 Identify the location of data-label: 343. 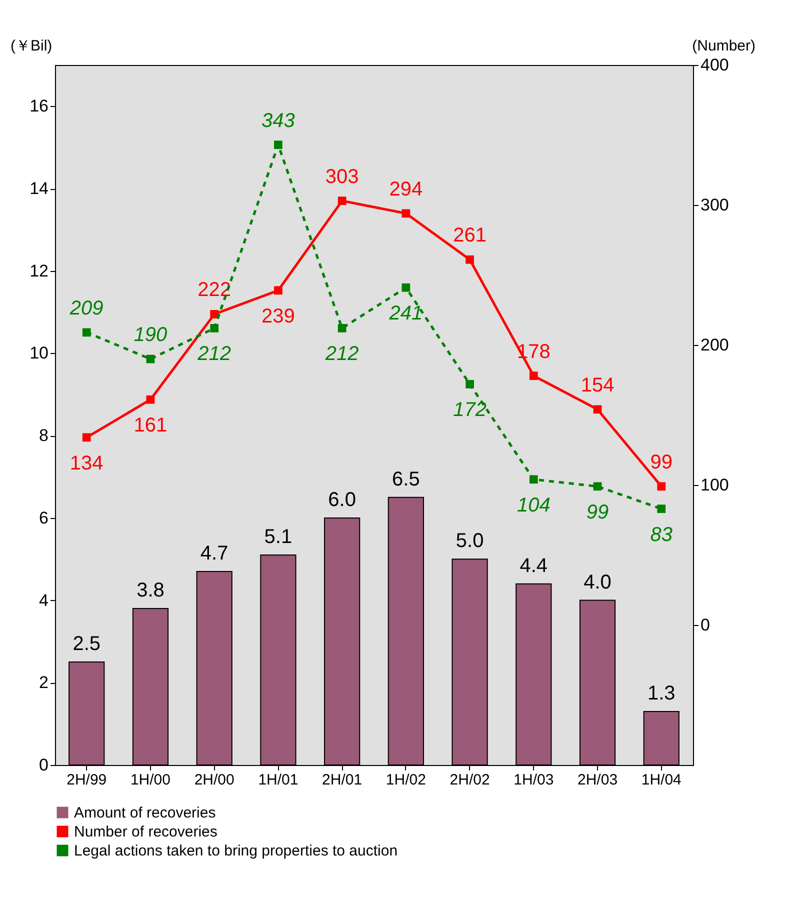
(278, 121).